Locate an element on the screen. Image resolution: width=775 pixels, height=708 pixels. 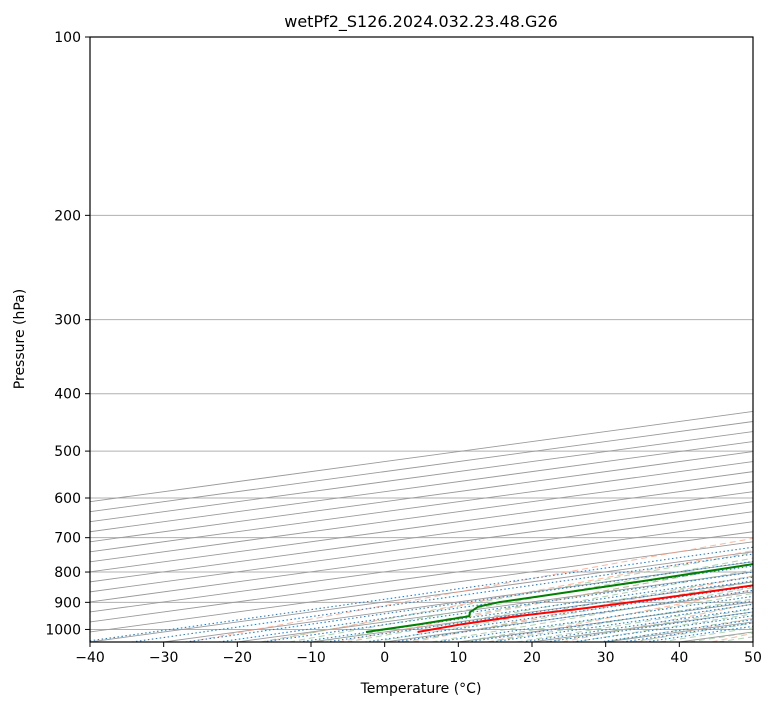
x-tick-label: 50 is located at coordinates (753, 658).